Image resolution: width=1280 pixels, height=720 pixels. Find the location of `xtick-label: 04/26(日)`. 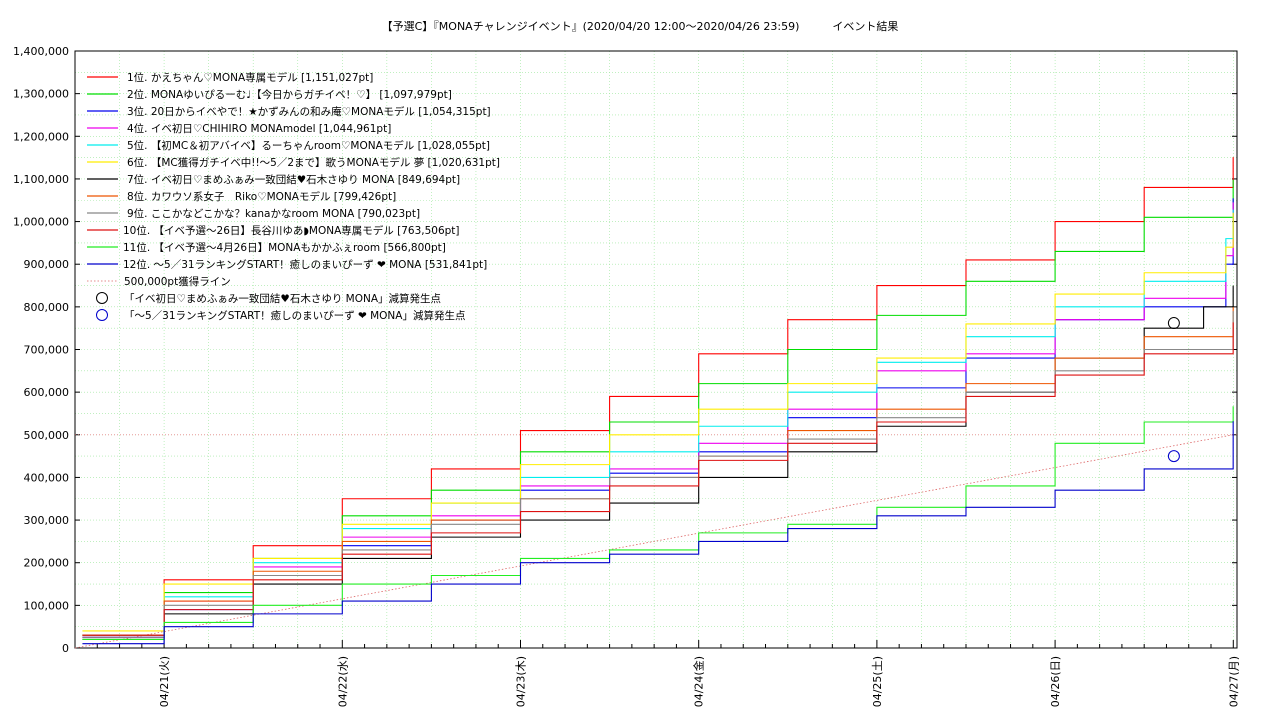

xtick-label: 04/26(日) is located at coordinates (1055, 681).